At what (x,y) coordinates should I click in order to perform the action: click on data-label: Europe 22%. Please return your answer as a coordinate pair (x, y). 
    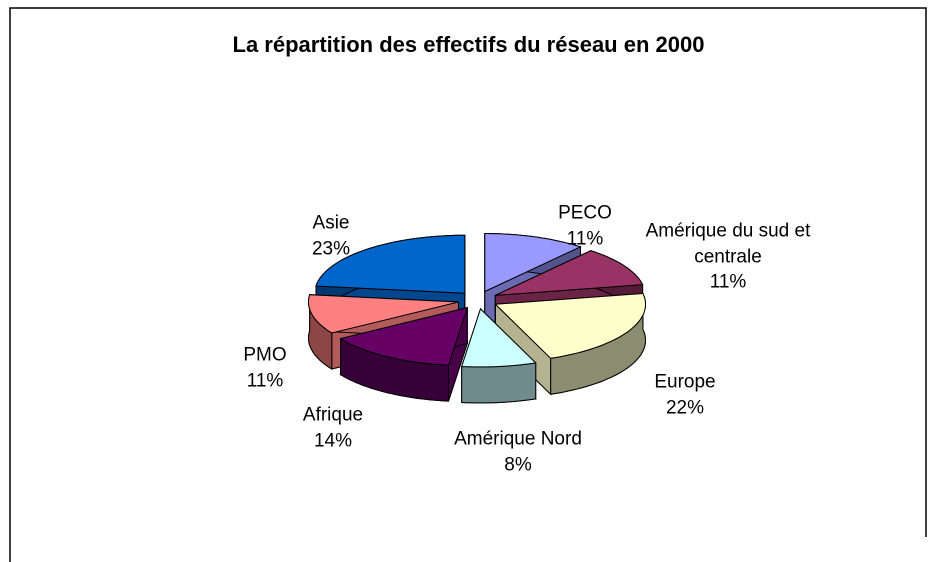
    Looking at the image, I should click on (685, 394).